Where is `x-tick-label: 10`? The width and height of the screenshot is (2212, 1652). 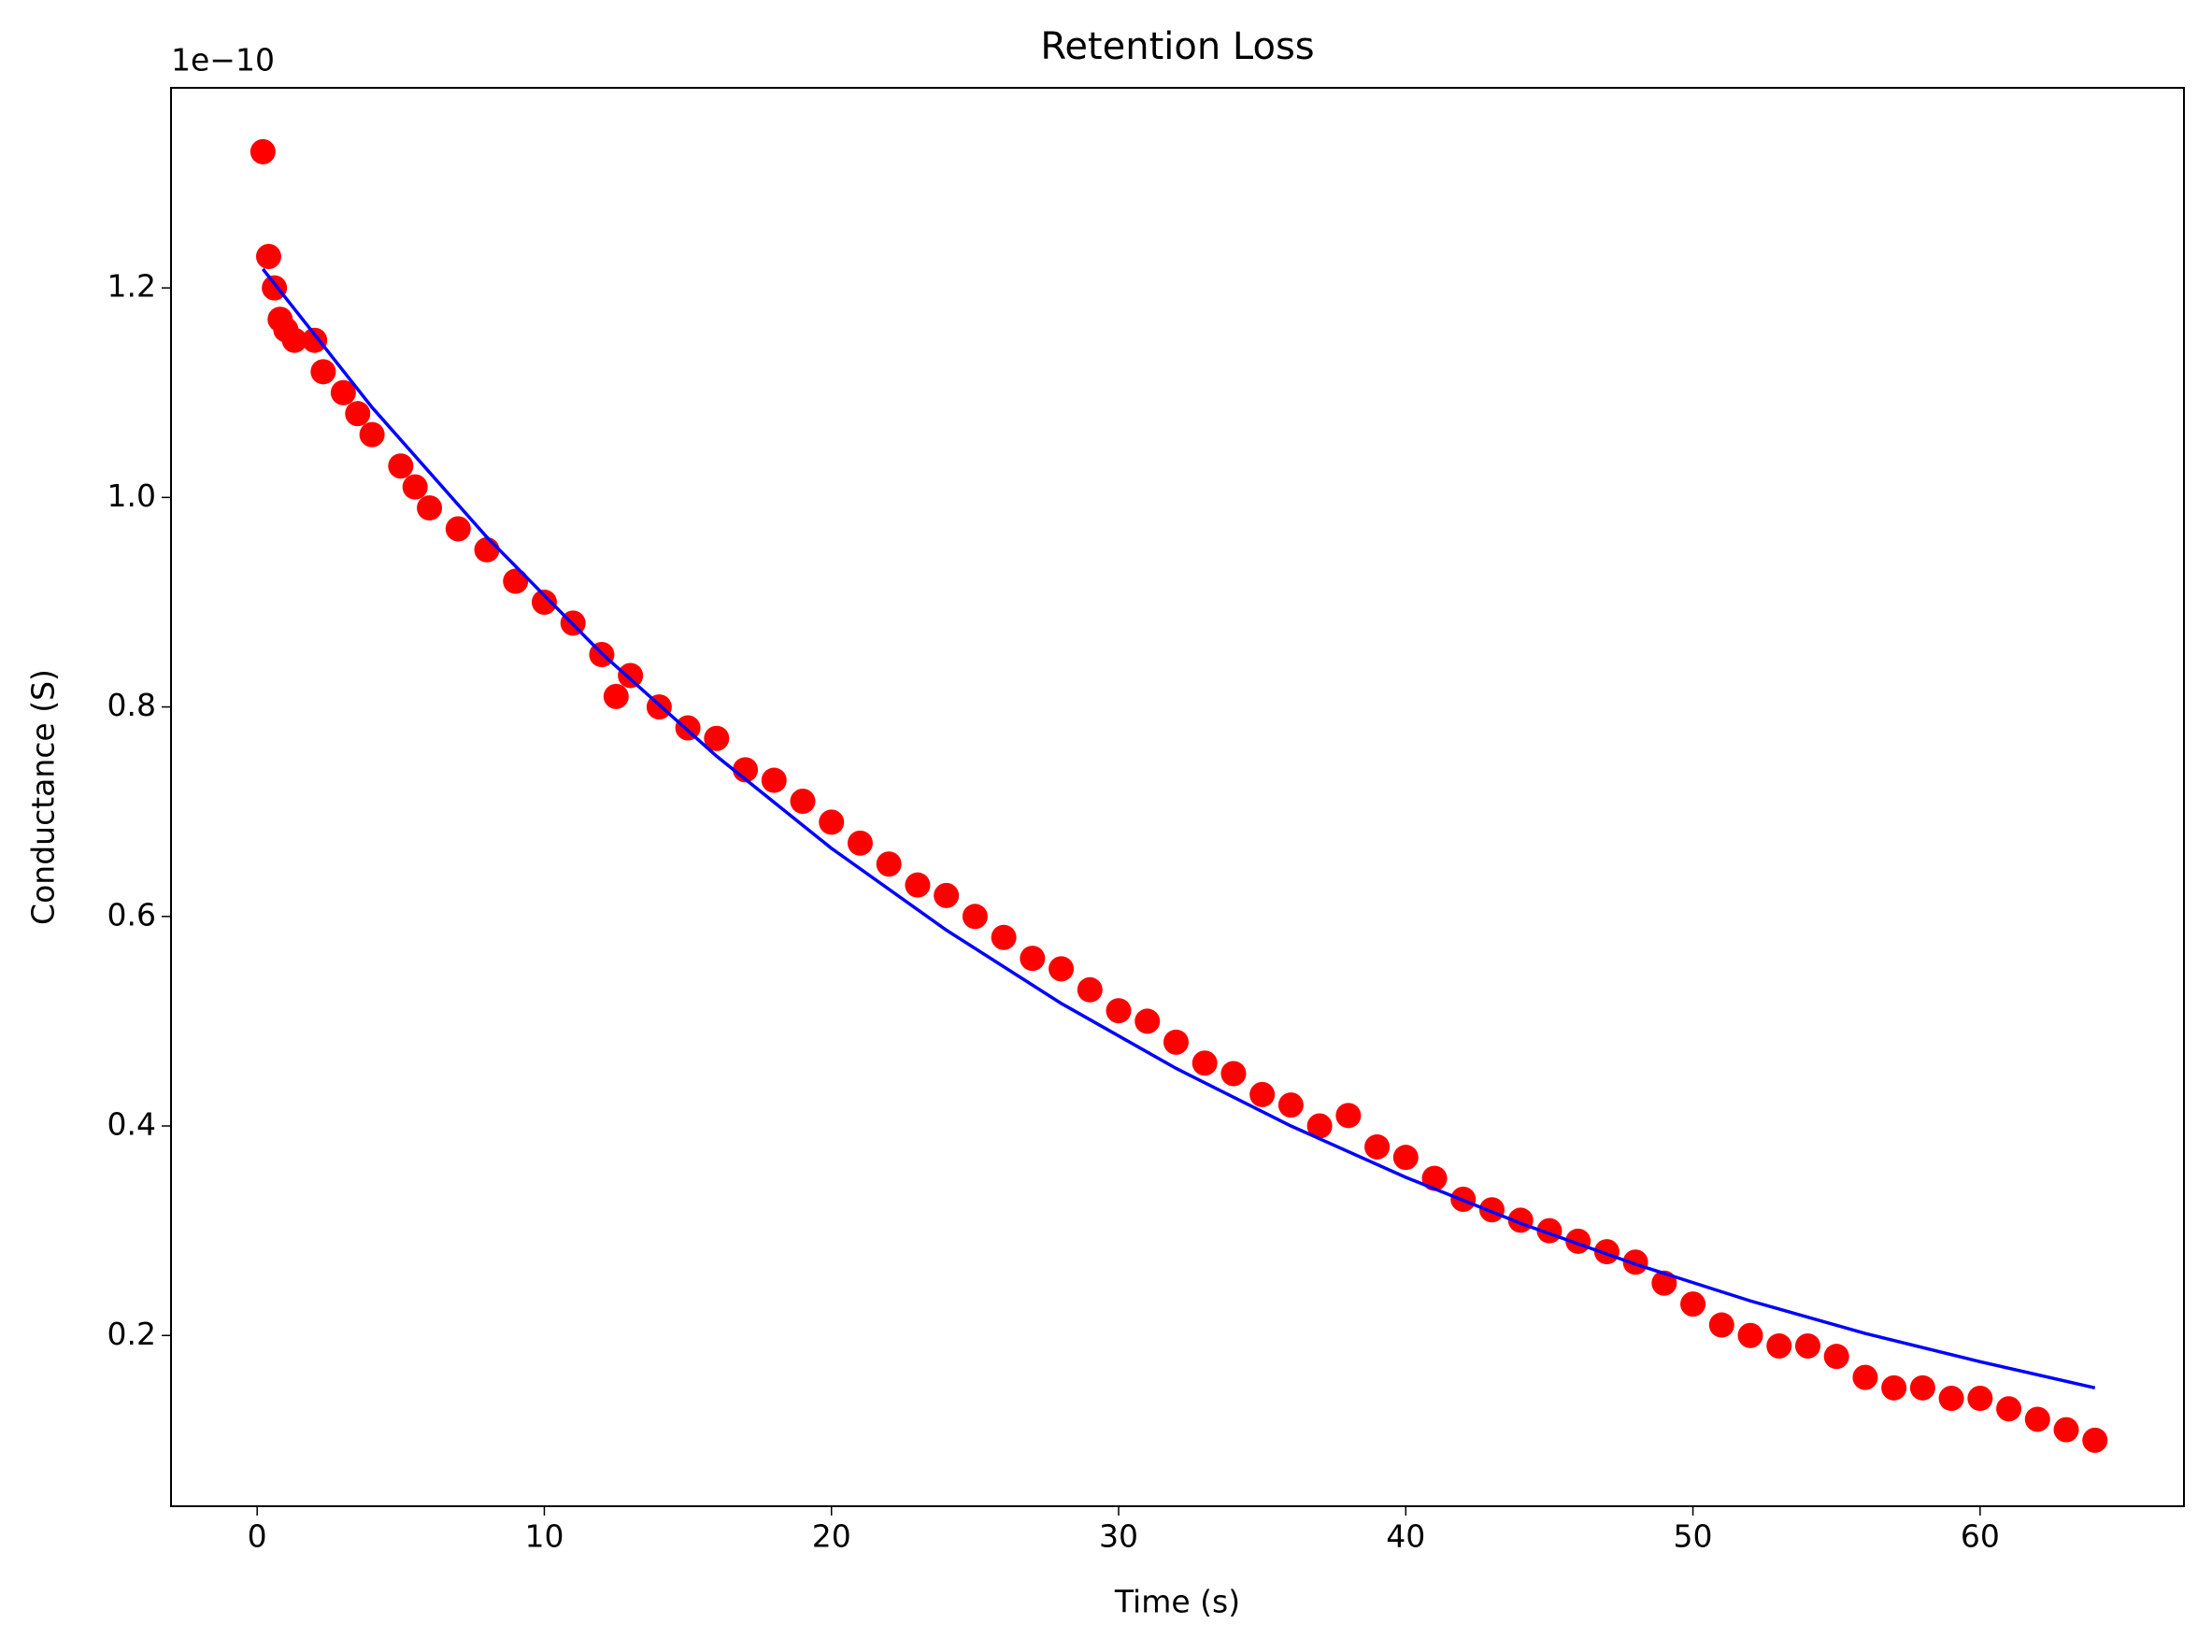 x-tick-label: 10 is located at coordinates (544, 1537).